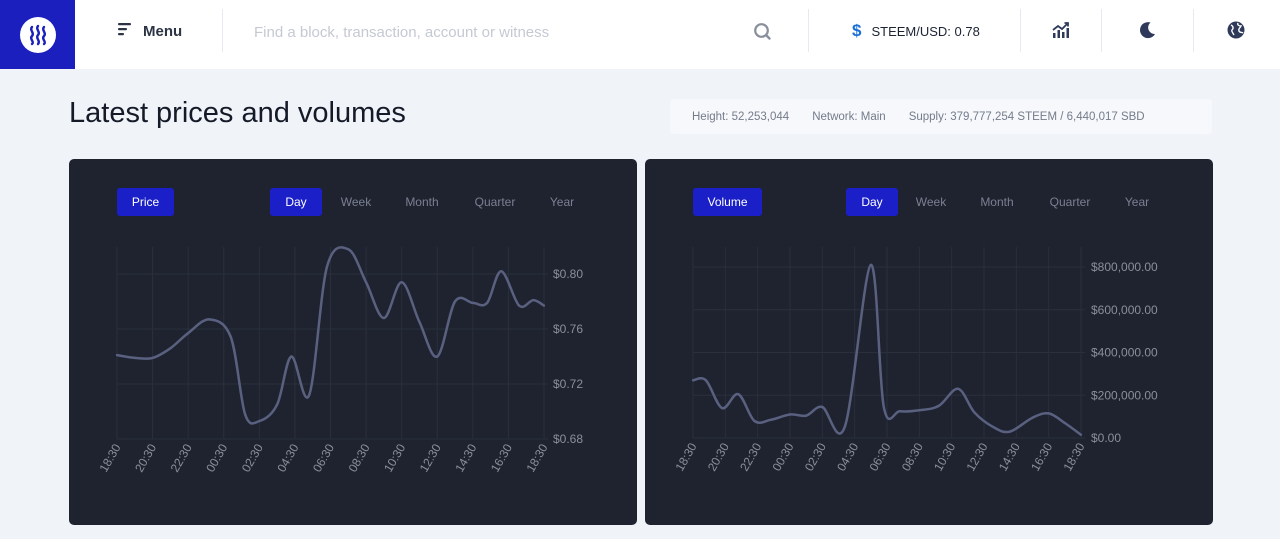 The width and height of the screenshot is (1280, 539). Describe the element at coordinates (849, 116) in the screenshot. I see `network-name: Network: Main` at that location.